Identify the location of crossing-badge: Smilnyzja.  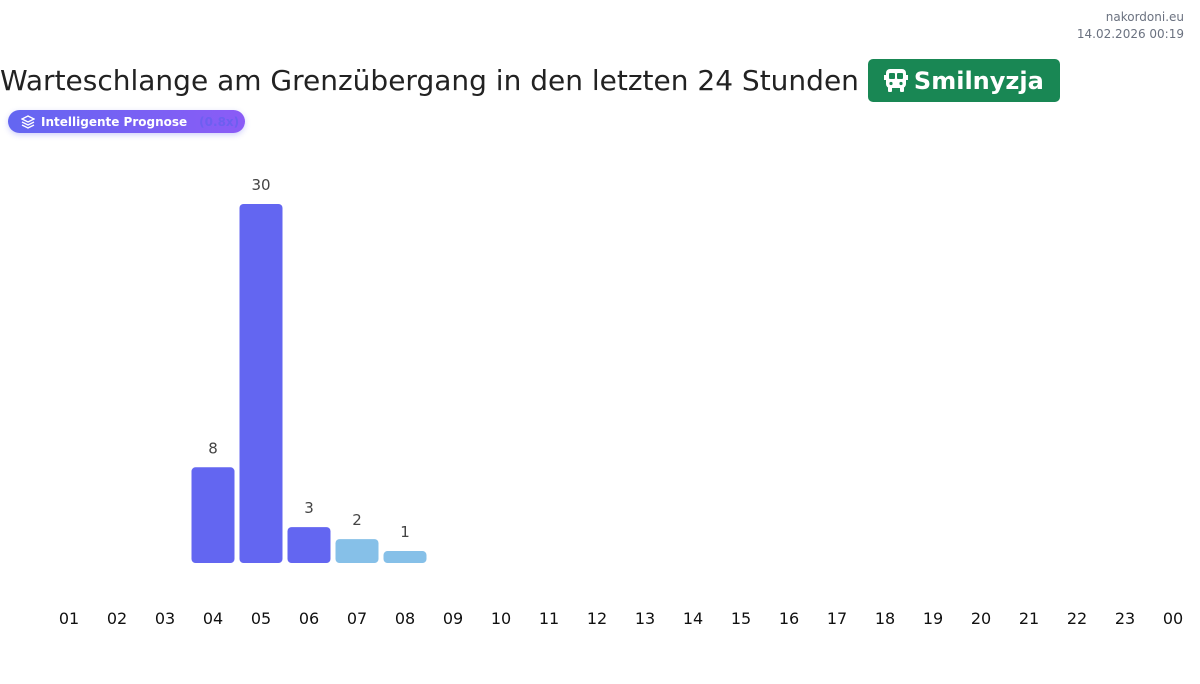
(963, 80).